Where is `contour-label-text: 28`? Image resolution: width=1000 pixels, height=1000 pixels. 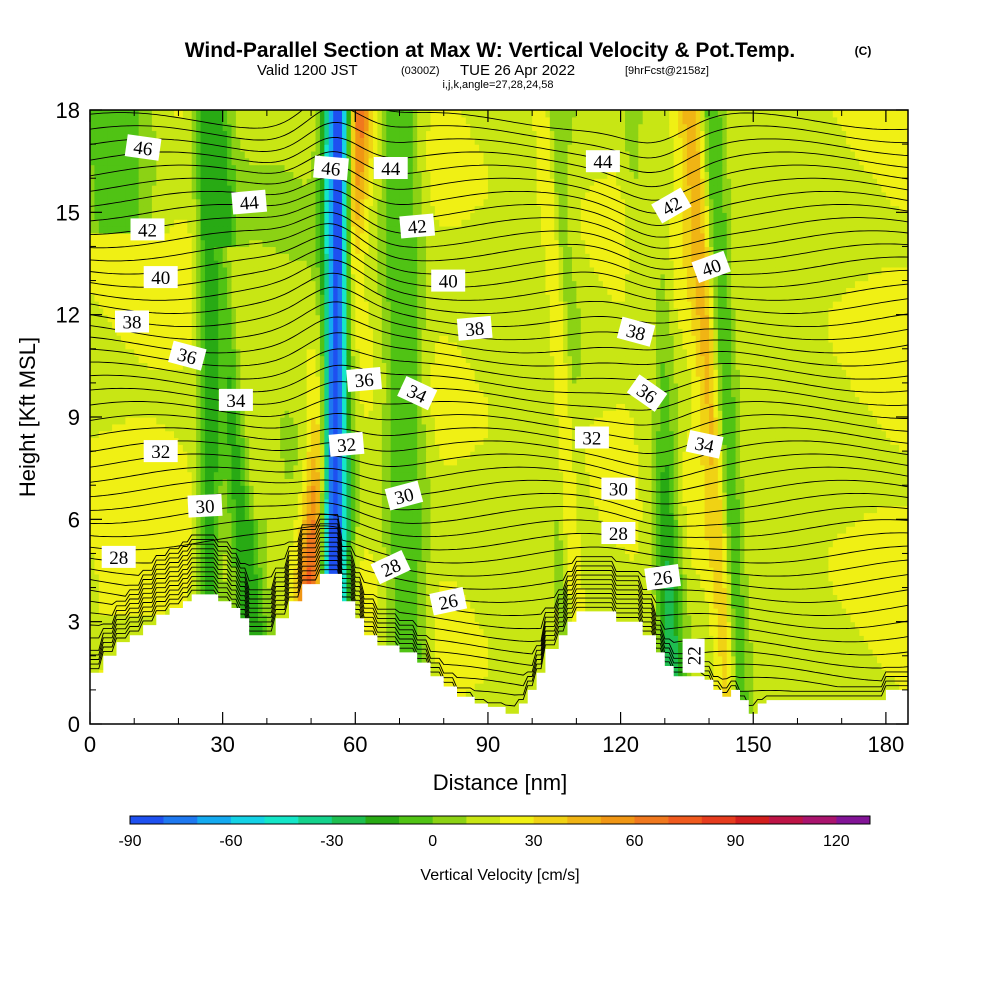
contour-label-text: 28 is located at coordinates (118, 558).